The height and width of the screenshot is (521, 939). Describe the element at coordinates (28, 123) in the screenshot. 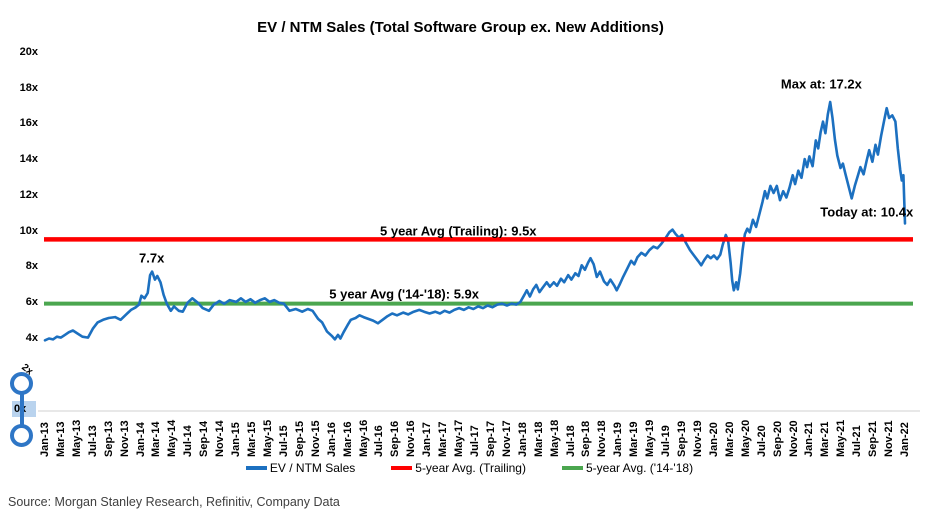

I see `y-tick: 16x` at that location.